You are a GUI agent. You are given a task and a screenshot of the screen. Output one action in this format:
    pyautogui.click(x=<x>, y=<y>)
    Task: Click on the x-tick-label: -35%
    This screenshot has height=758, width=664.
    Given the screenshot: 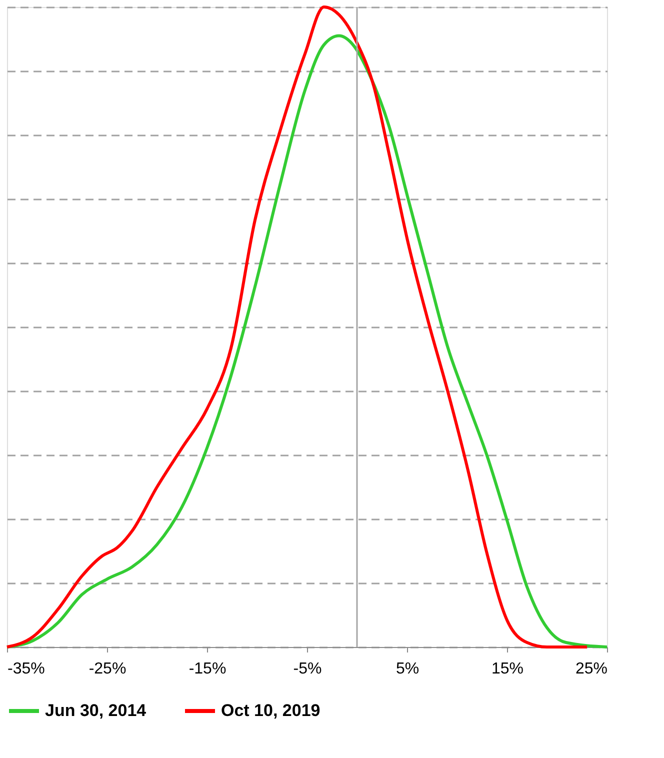 What is the action you would take?
    pyautogui.click(x=26, y=669)
    